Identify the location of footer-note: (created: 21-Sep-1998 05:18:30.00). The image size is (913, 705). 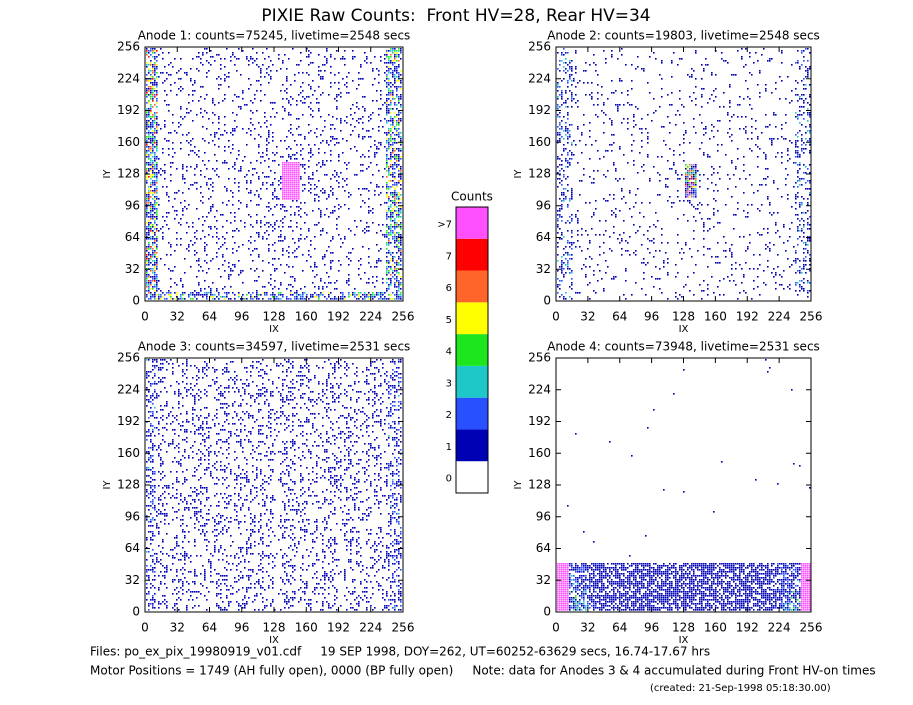
(740, 688).